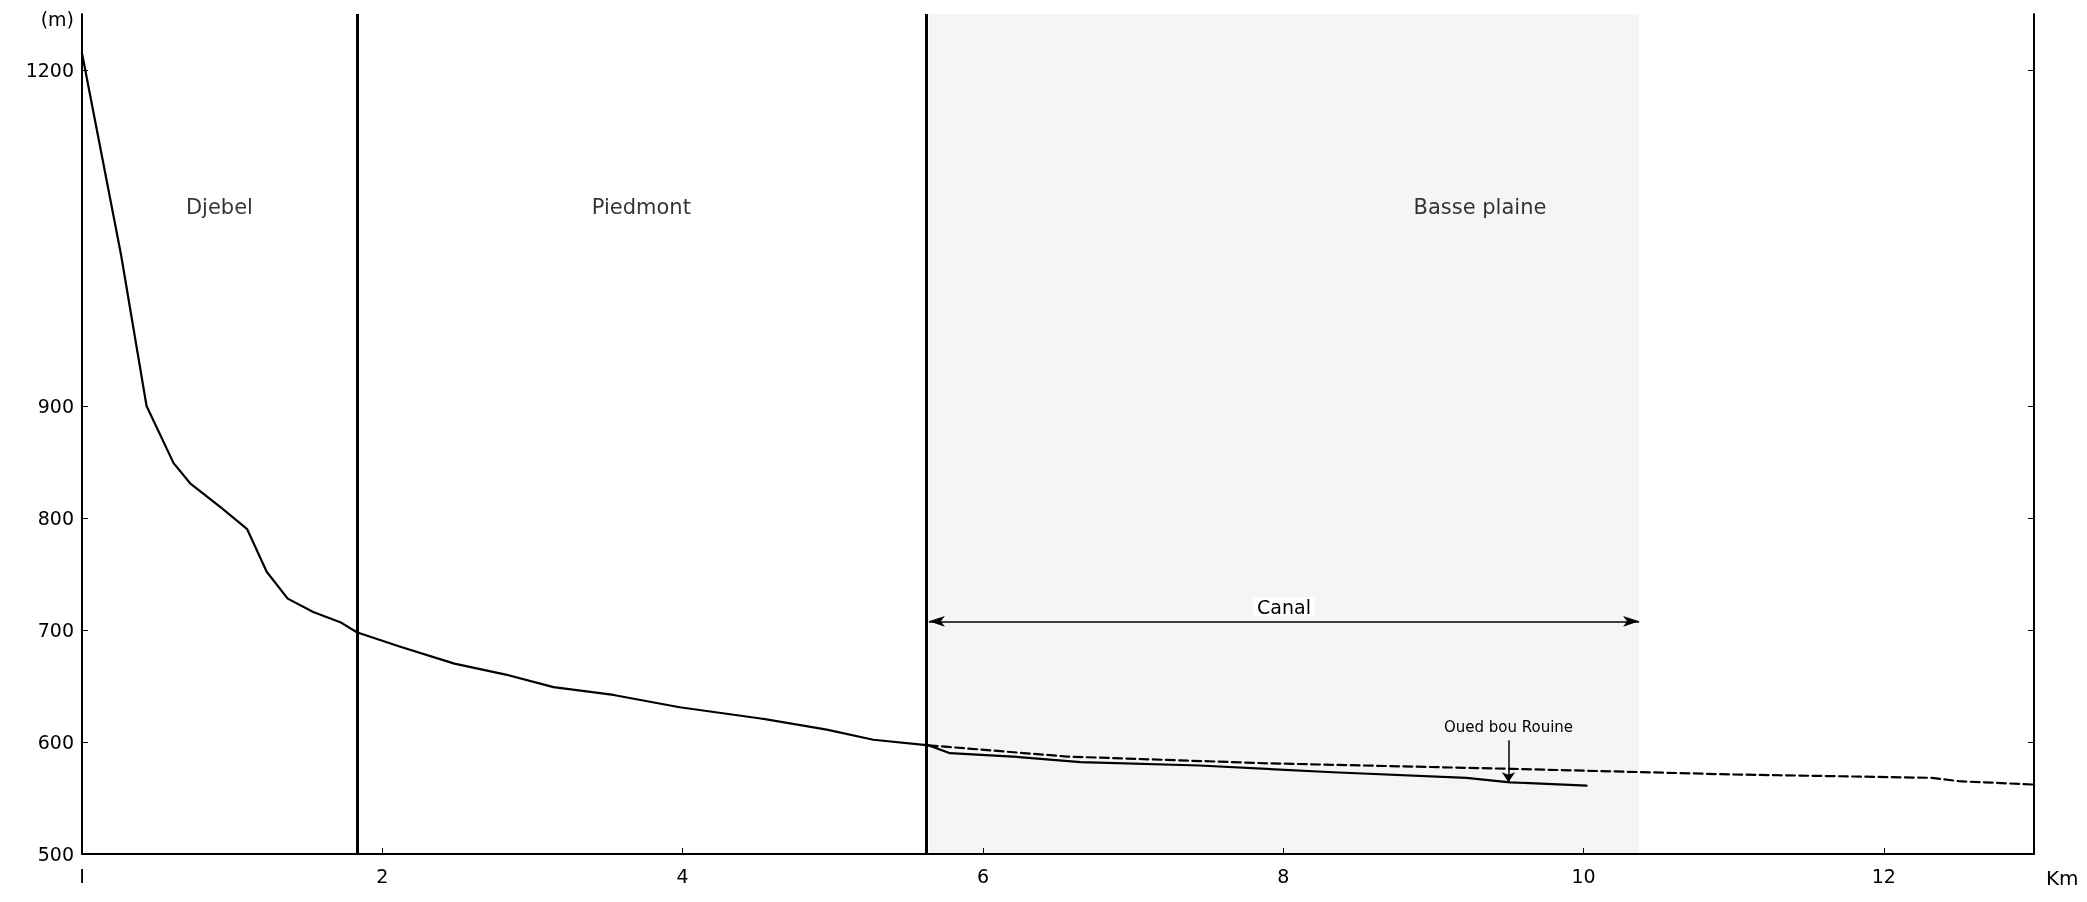 Image resolution: width=2087 pixels, height=902 pixels. Describe the element at coordinates (55, 854) in the screenshot. I see `y-tick-label: 500` at that location.